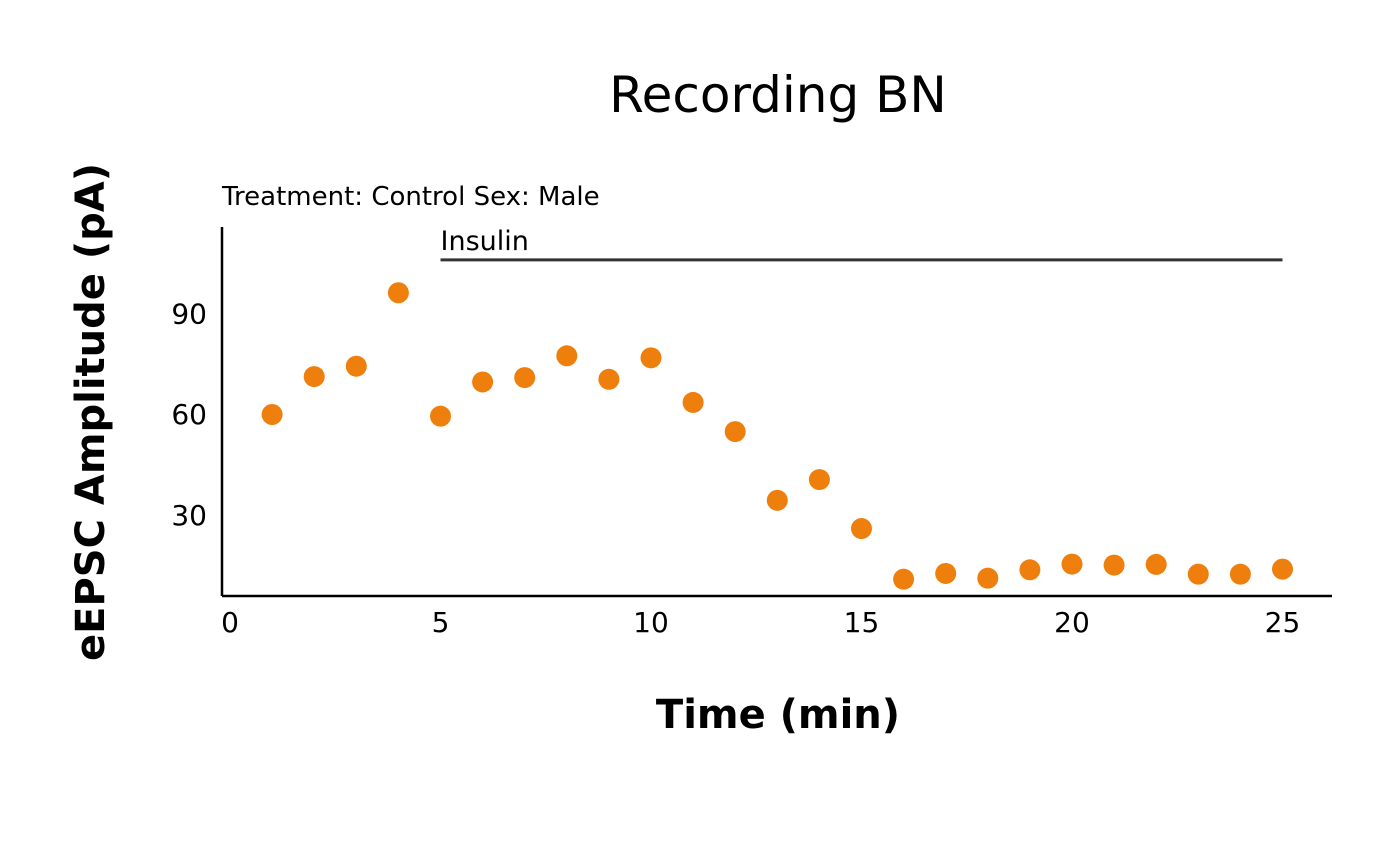  I want to click on y-tick-label: 60, so click(189, 414).